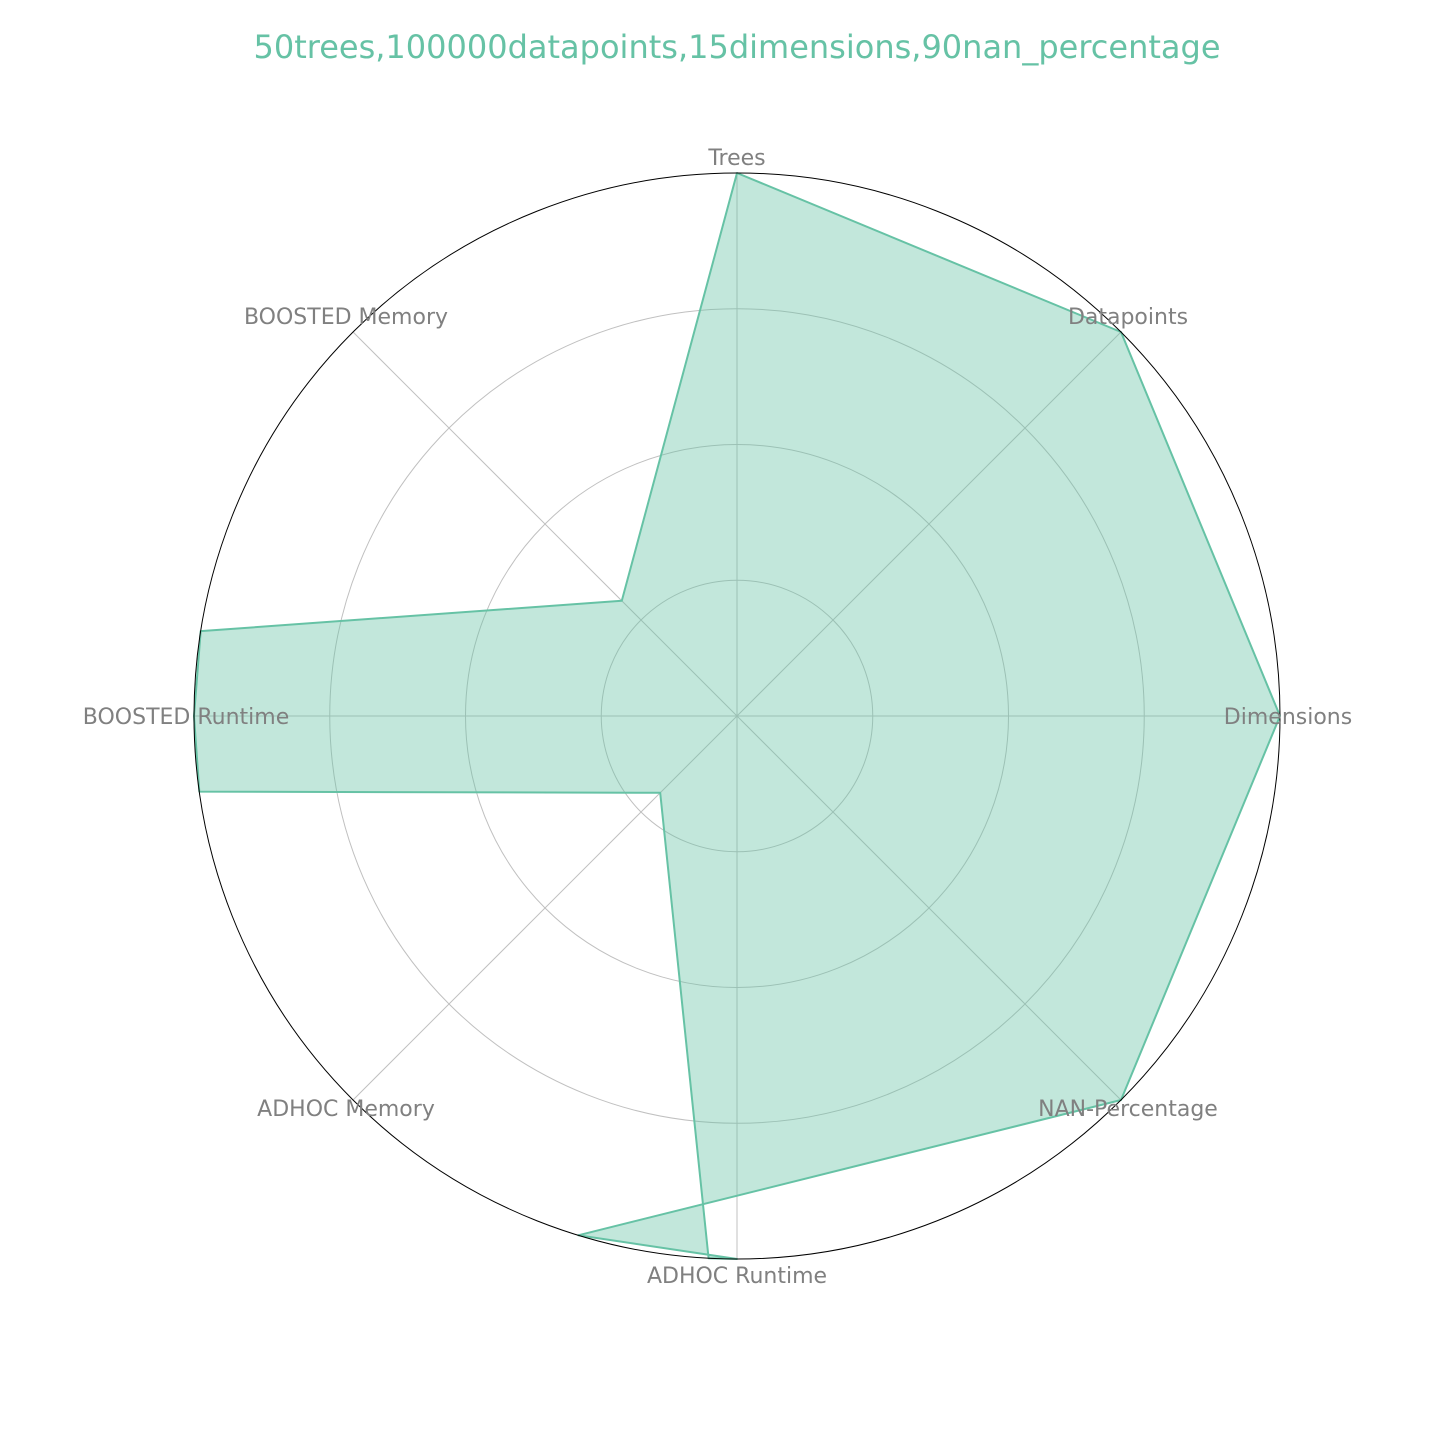 Image resolution: width=1440 pixels, height=1440 pixels. I want to click on axis-label-trees: Trees, so click(736, 158).